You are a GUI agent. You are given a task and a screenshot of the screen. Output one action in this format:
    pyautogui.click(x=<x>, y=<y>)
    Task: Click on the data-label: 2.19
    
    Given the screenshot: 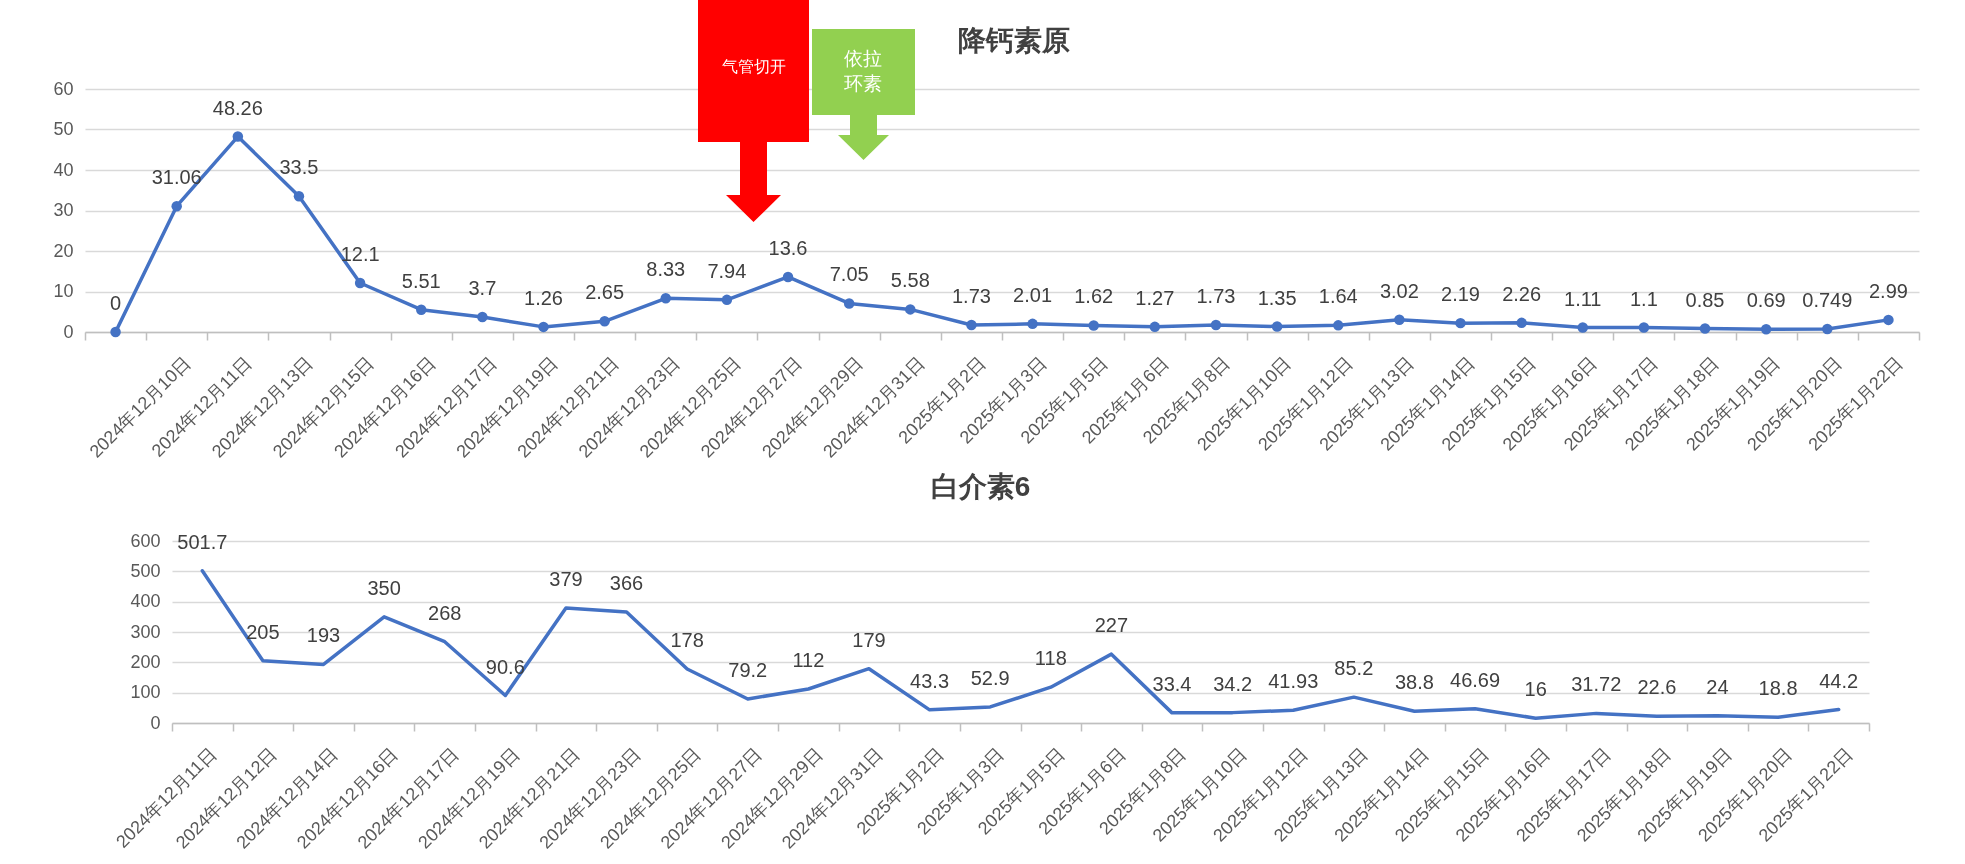 What is the action you would take?
    pyautogui.click(x=1460, y=294)
    